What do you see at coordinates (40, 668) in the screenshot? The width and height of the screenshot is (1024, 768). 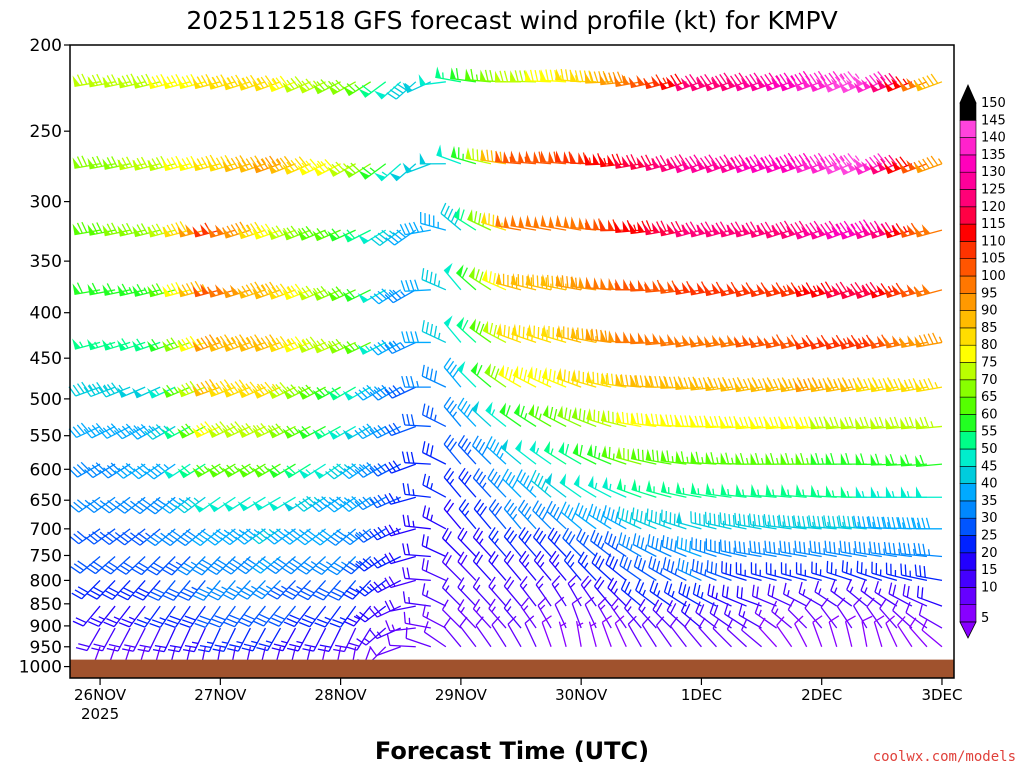 I see `y-tick-label: 1000` at bounding box center [40, 668].